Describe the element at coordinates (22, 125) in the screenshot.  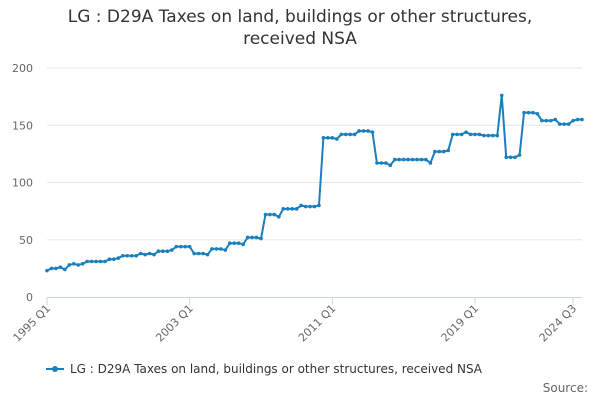
I see `y-tick-label: 150` at that location.